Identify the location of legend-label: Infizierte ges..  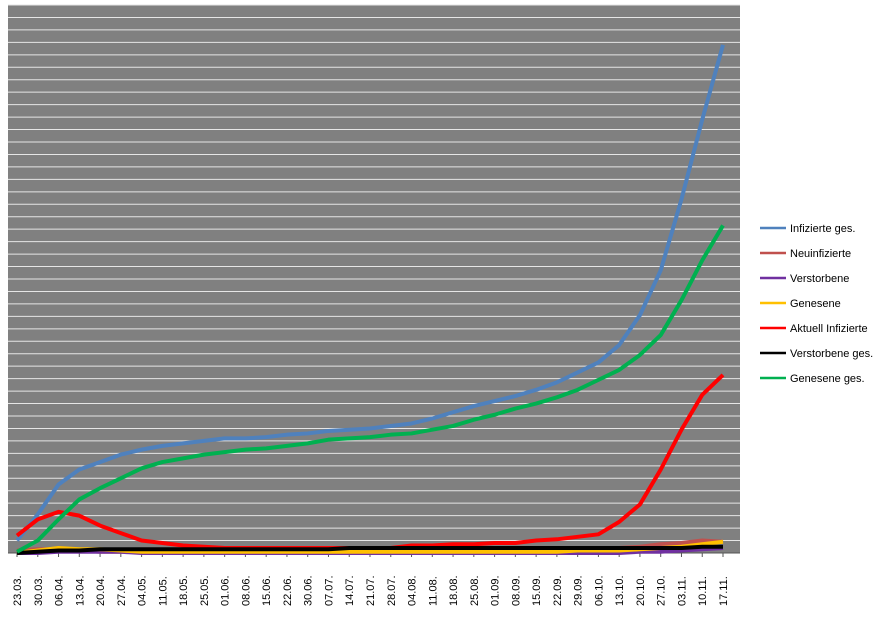
(822, 229).